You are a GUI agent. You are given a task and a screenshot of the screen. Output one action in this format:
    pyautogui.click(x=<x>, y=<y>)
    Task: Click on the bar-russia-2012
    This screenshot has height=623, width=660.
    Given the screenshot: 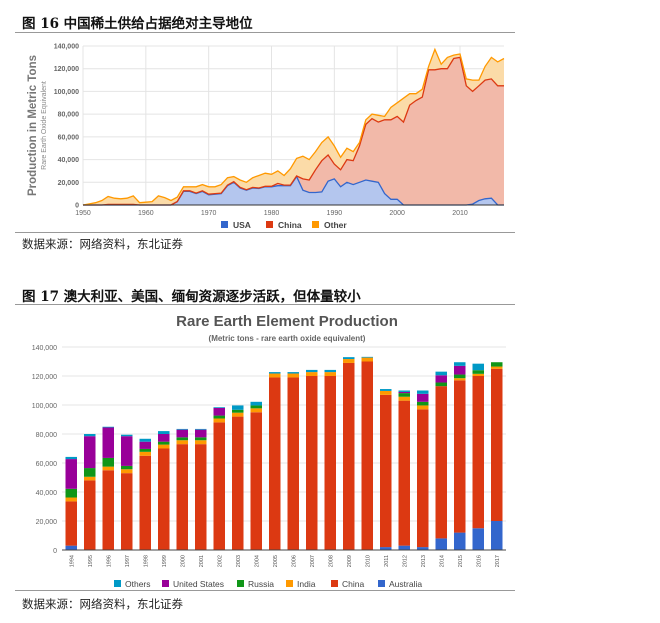 What is the action you would take?
    pyautogui.click(x=404, y=395)
    